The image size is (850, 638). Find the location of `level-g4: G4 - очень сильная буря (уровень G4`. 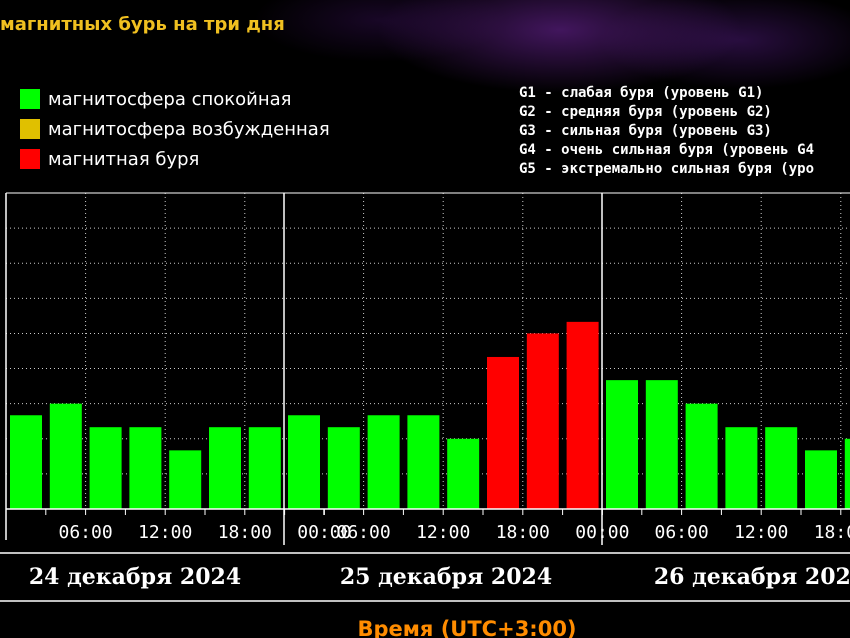

level-g4: G4 - очень сильная буря (уровень G4 is located at coordinates (667, 150).